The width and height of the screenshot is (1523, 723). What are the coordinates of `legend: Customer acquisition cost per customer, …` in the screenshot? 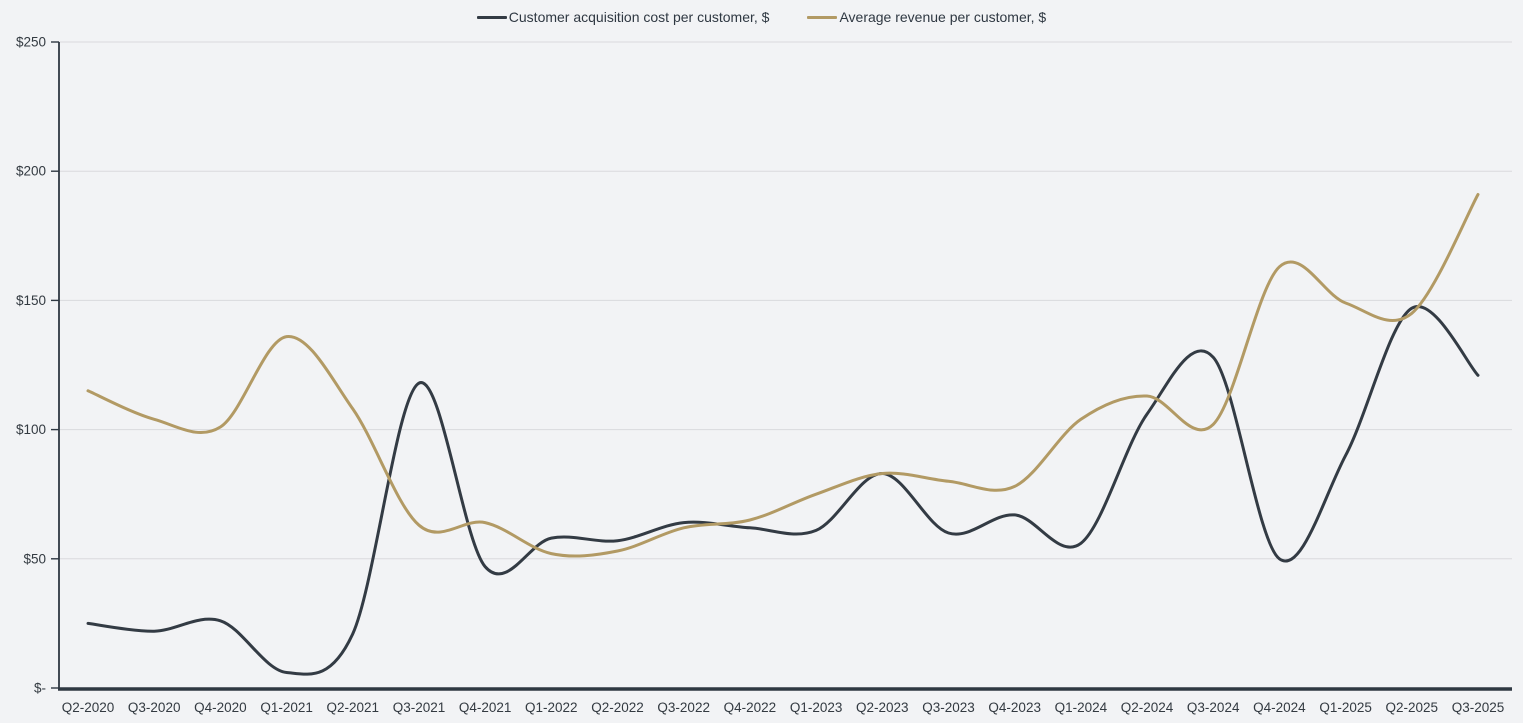 It's located at (761, 17).